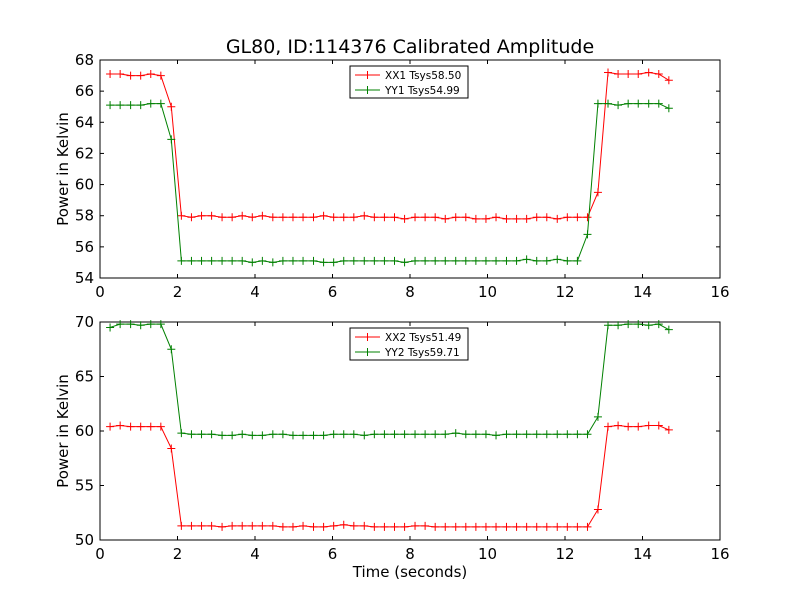 The width and height of the screenshot is (800, 600). Describe the element at coordinates (84, 278) in the screenshot. I see `y-tick-label: 54` at that location.